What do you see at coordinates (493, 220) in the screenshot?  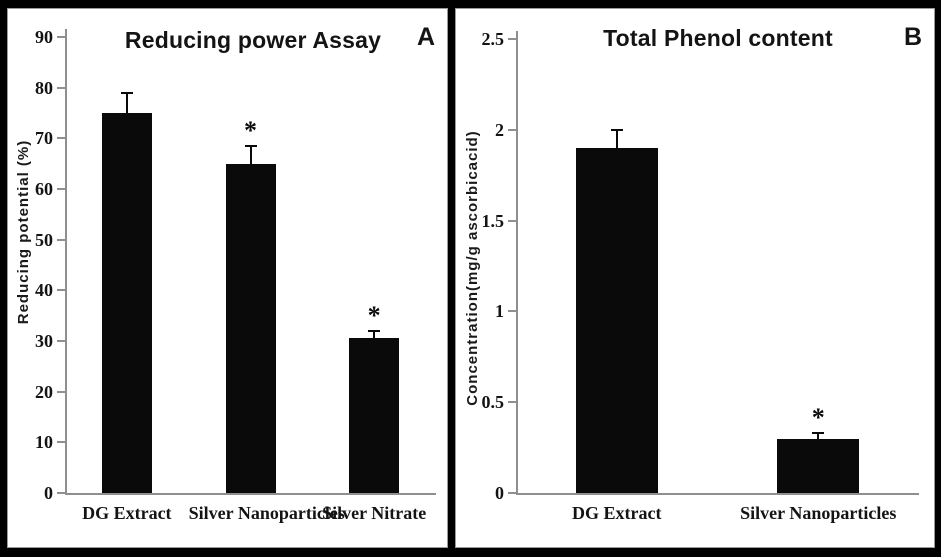 I see `y-tick-label: 1.5` at bounding box center [493, 220].